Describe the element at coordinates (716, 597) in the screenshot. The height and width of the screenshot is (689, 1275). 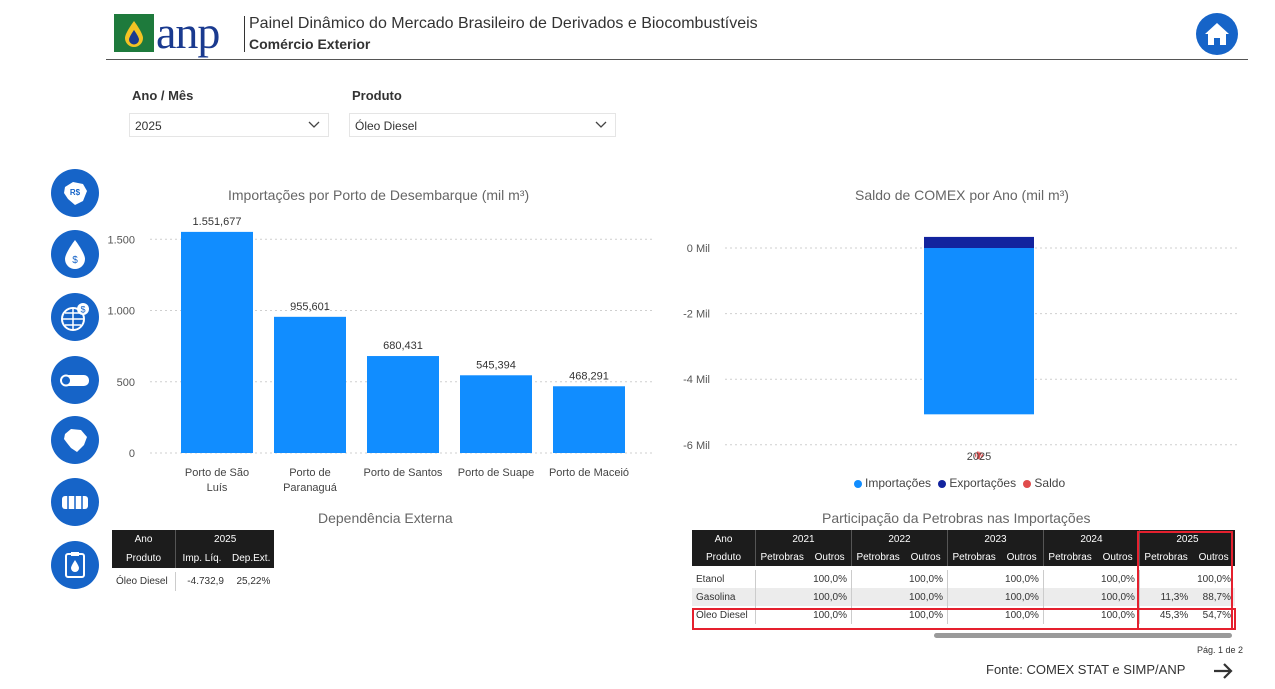
I see `part-cell-product: Gasolina` at that location.